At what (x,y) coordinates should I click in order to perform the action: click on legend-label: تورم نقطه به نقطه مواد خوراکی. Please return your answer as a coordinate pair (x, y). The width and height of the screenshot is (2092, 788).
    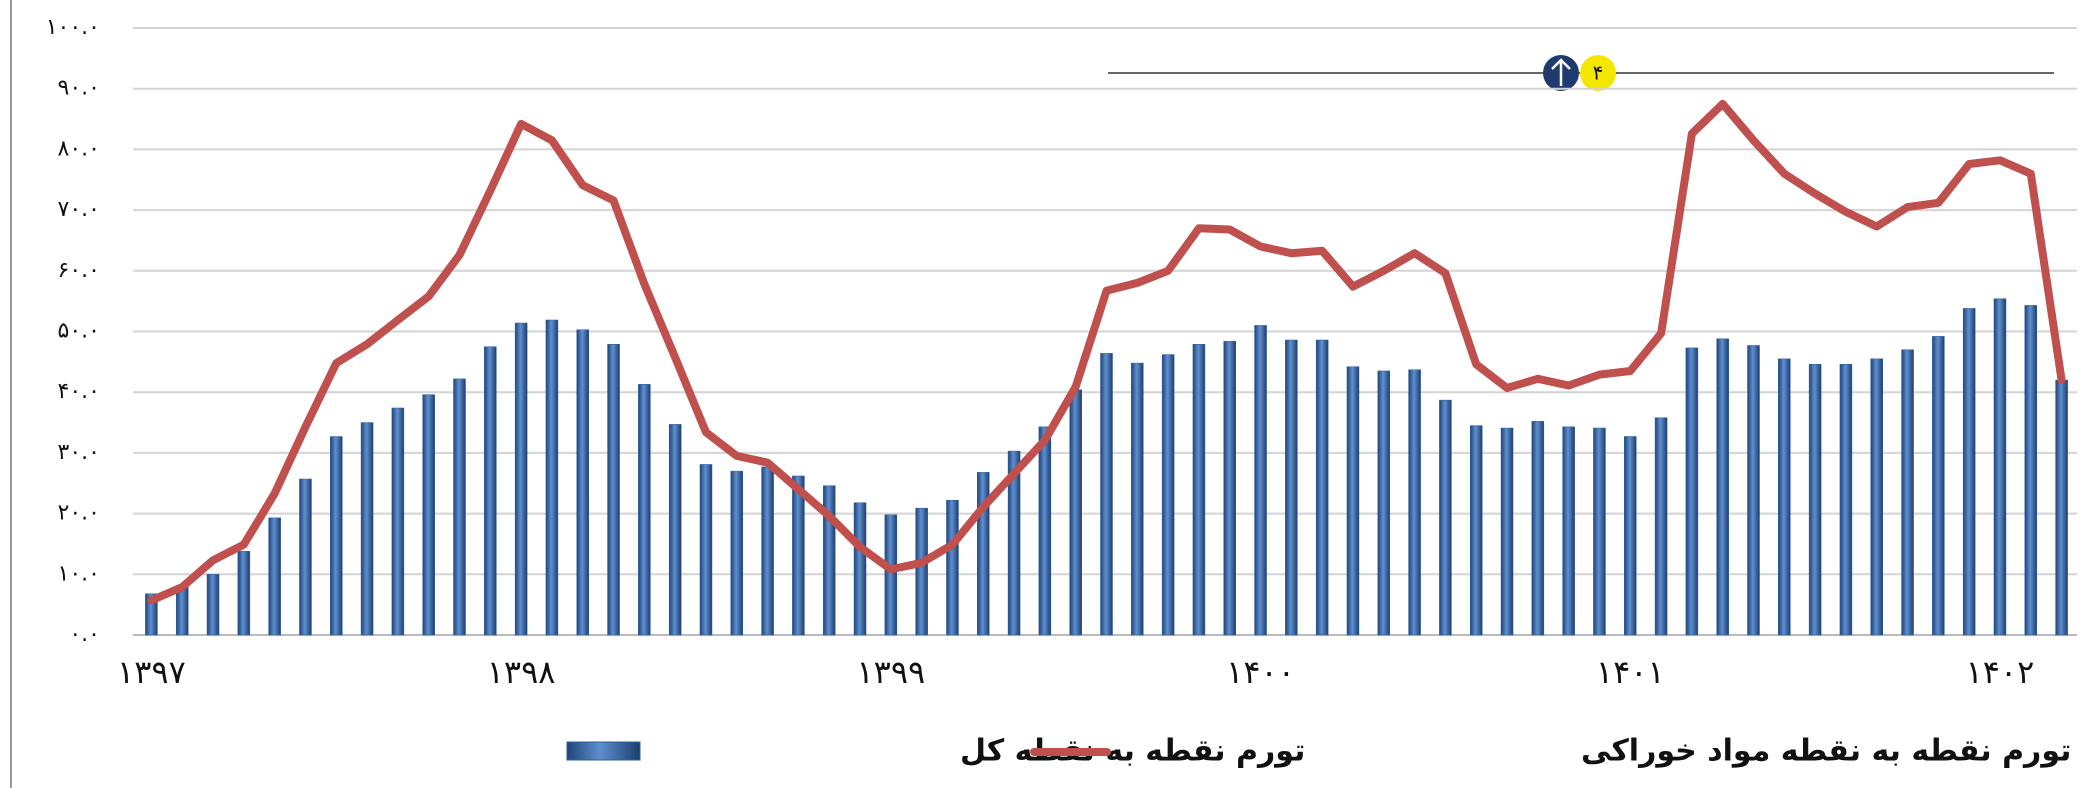
    Looking at the image, I should click on (1826, 751).